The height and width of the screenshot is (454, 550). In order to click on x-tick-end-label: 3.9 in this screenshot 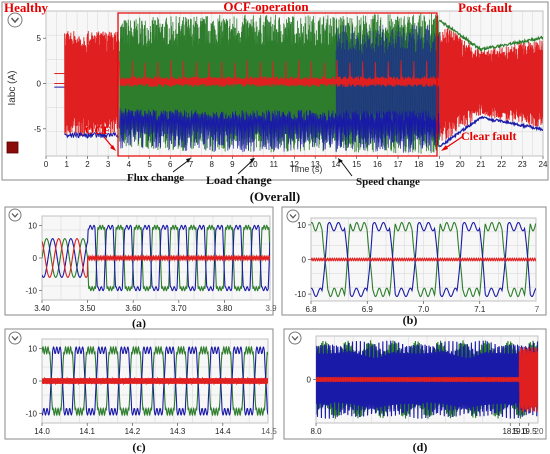, I will do `click(271, 308)`.